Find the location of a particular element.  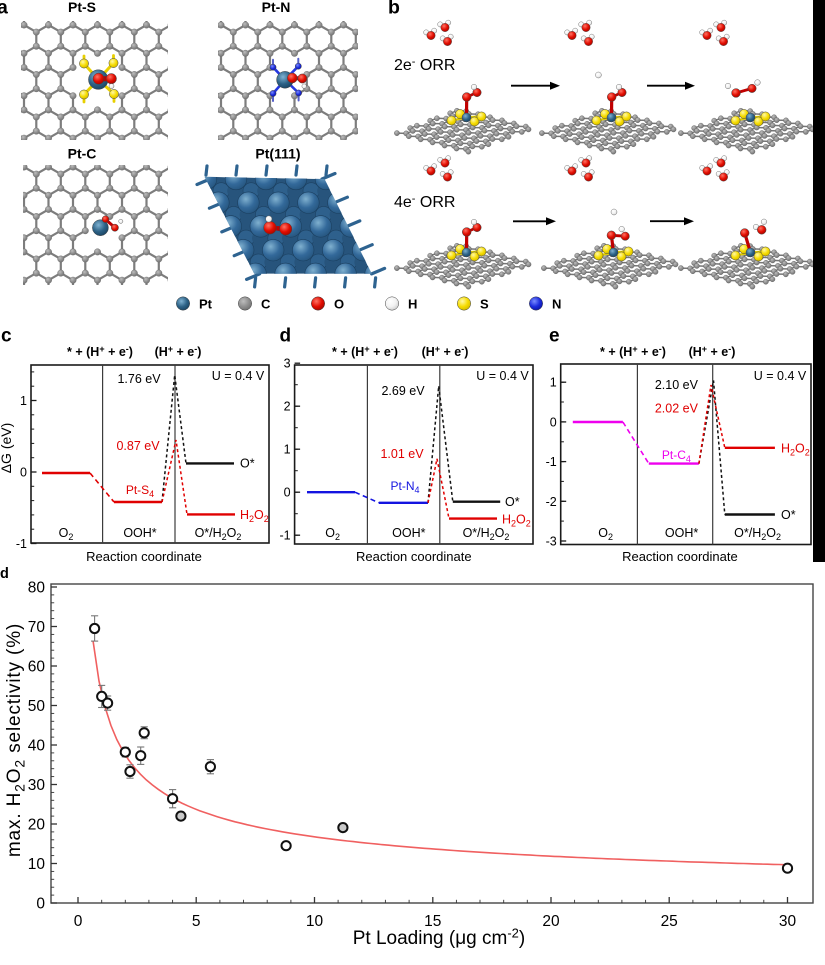

svg-text: O is located at coordinates (339, 304).